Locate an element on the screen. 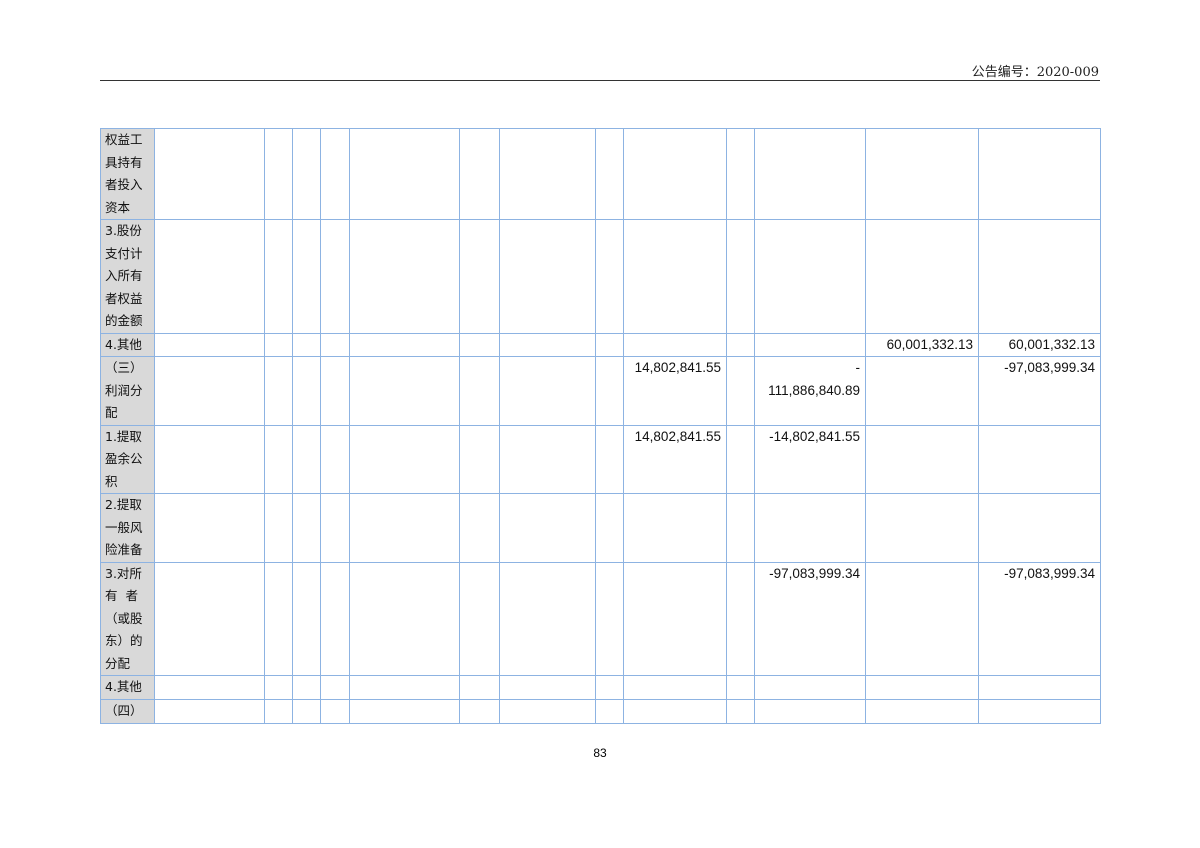  table-cell: 14,802,841.55 is located at coordinates (675, 391).